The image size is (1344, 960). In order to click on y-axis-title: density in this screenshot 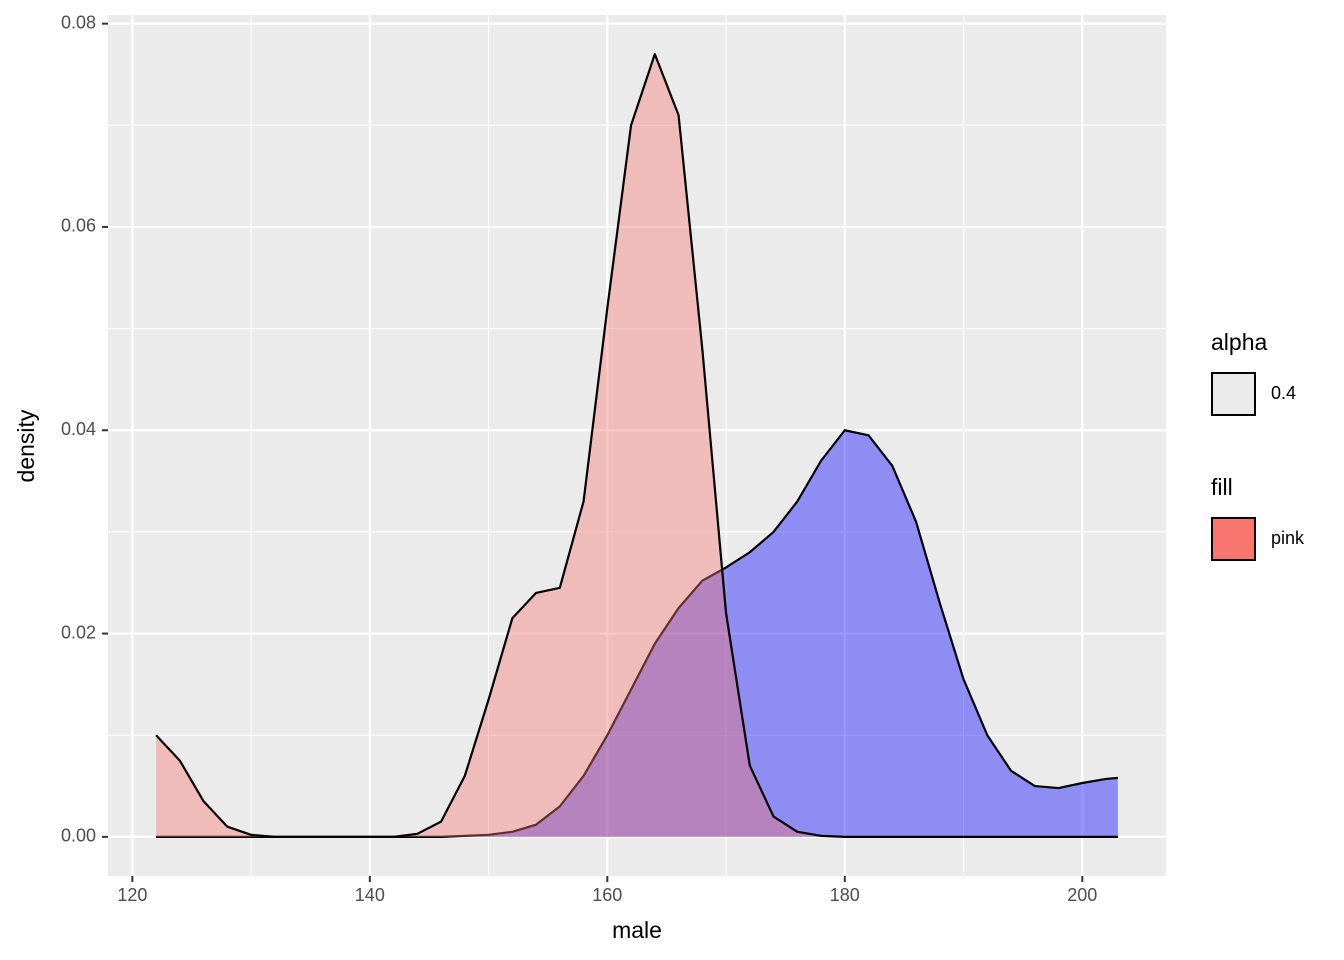, I will do `click(26, 445)`.